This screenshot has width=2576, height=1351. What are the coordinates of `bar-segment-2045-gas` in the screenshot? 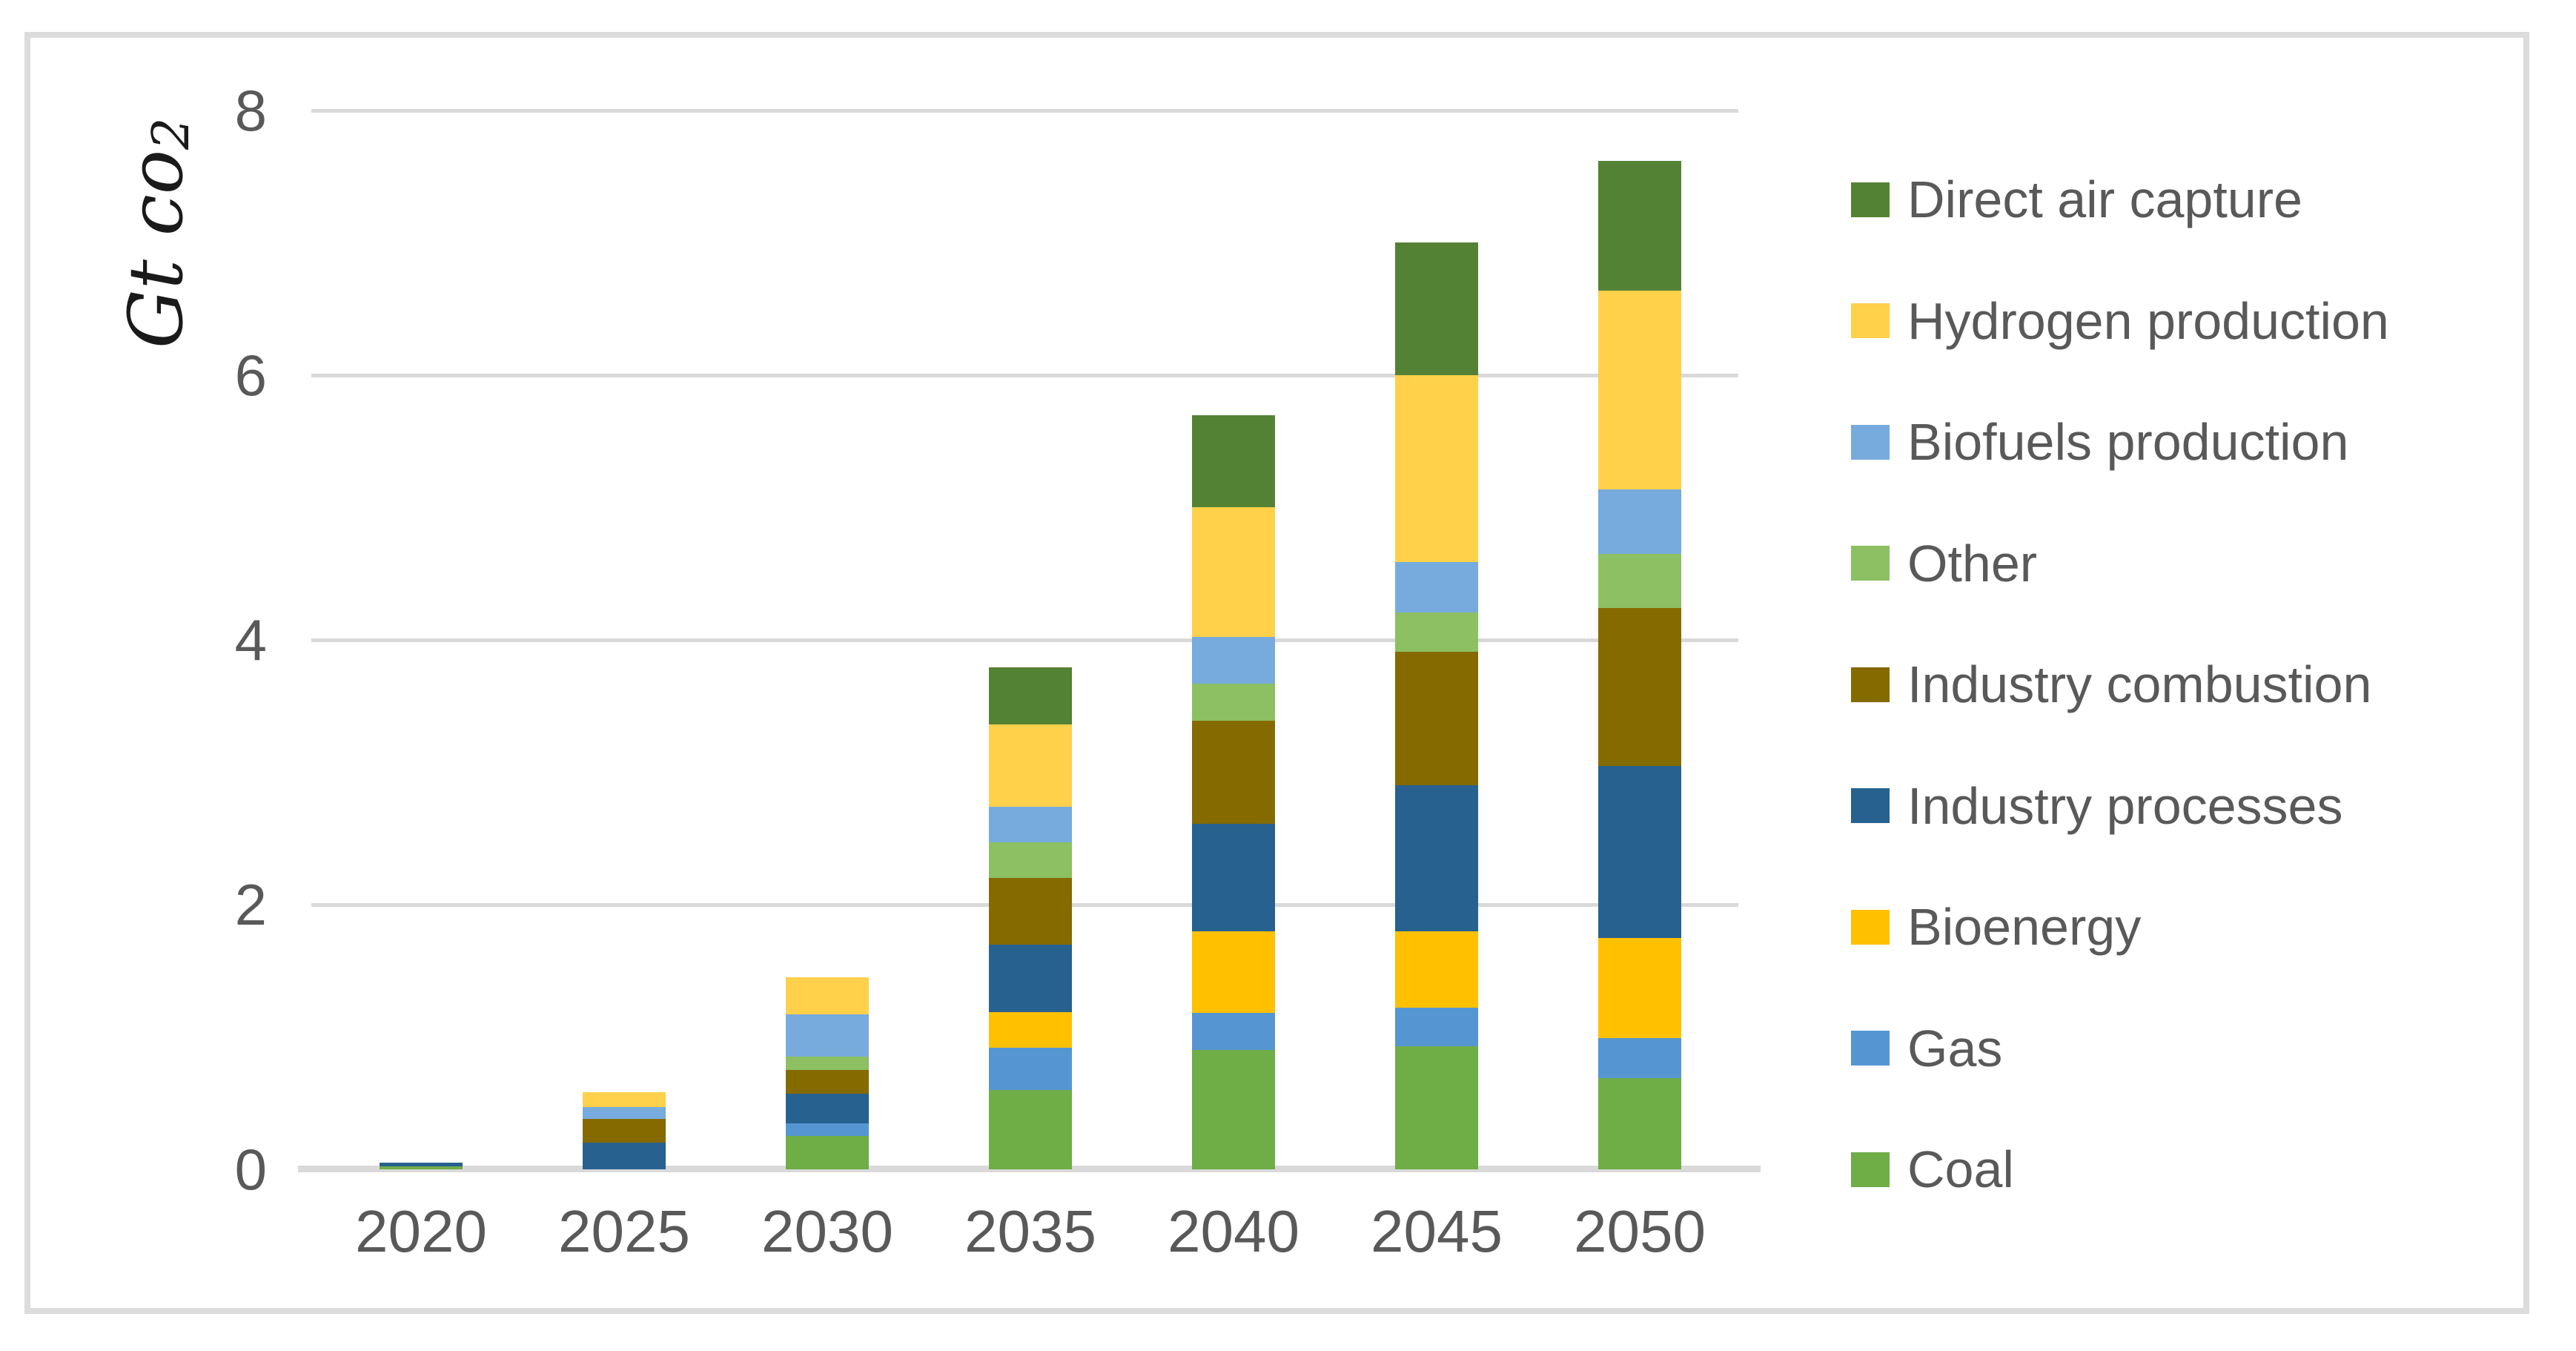 It's located at (1436, 1027).